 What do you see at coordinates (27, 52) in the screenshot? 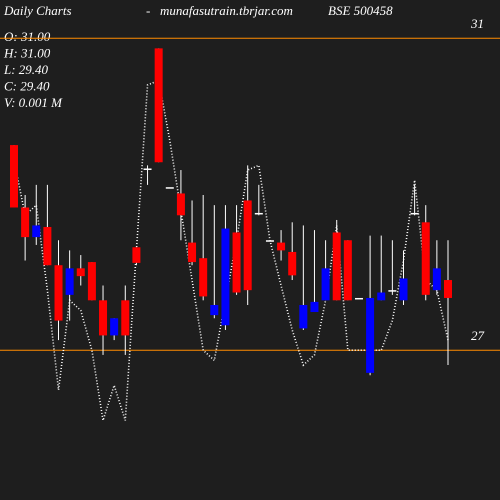
I see `ohlc-info: H: 31.00` at bounding box center [27, 52].